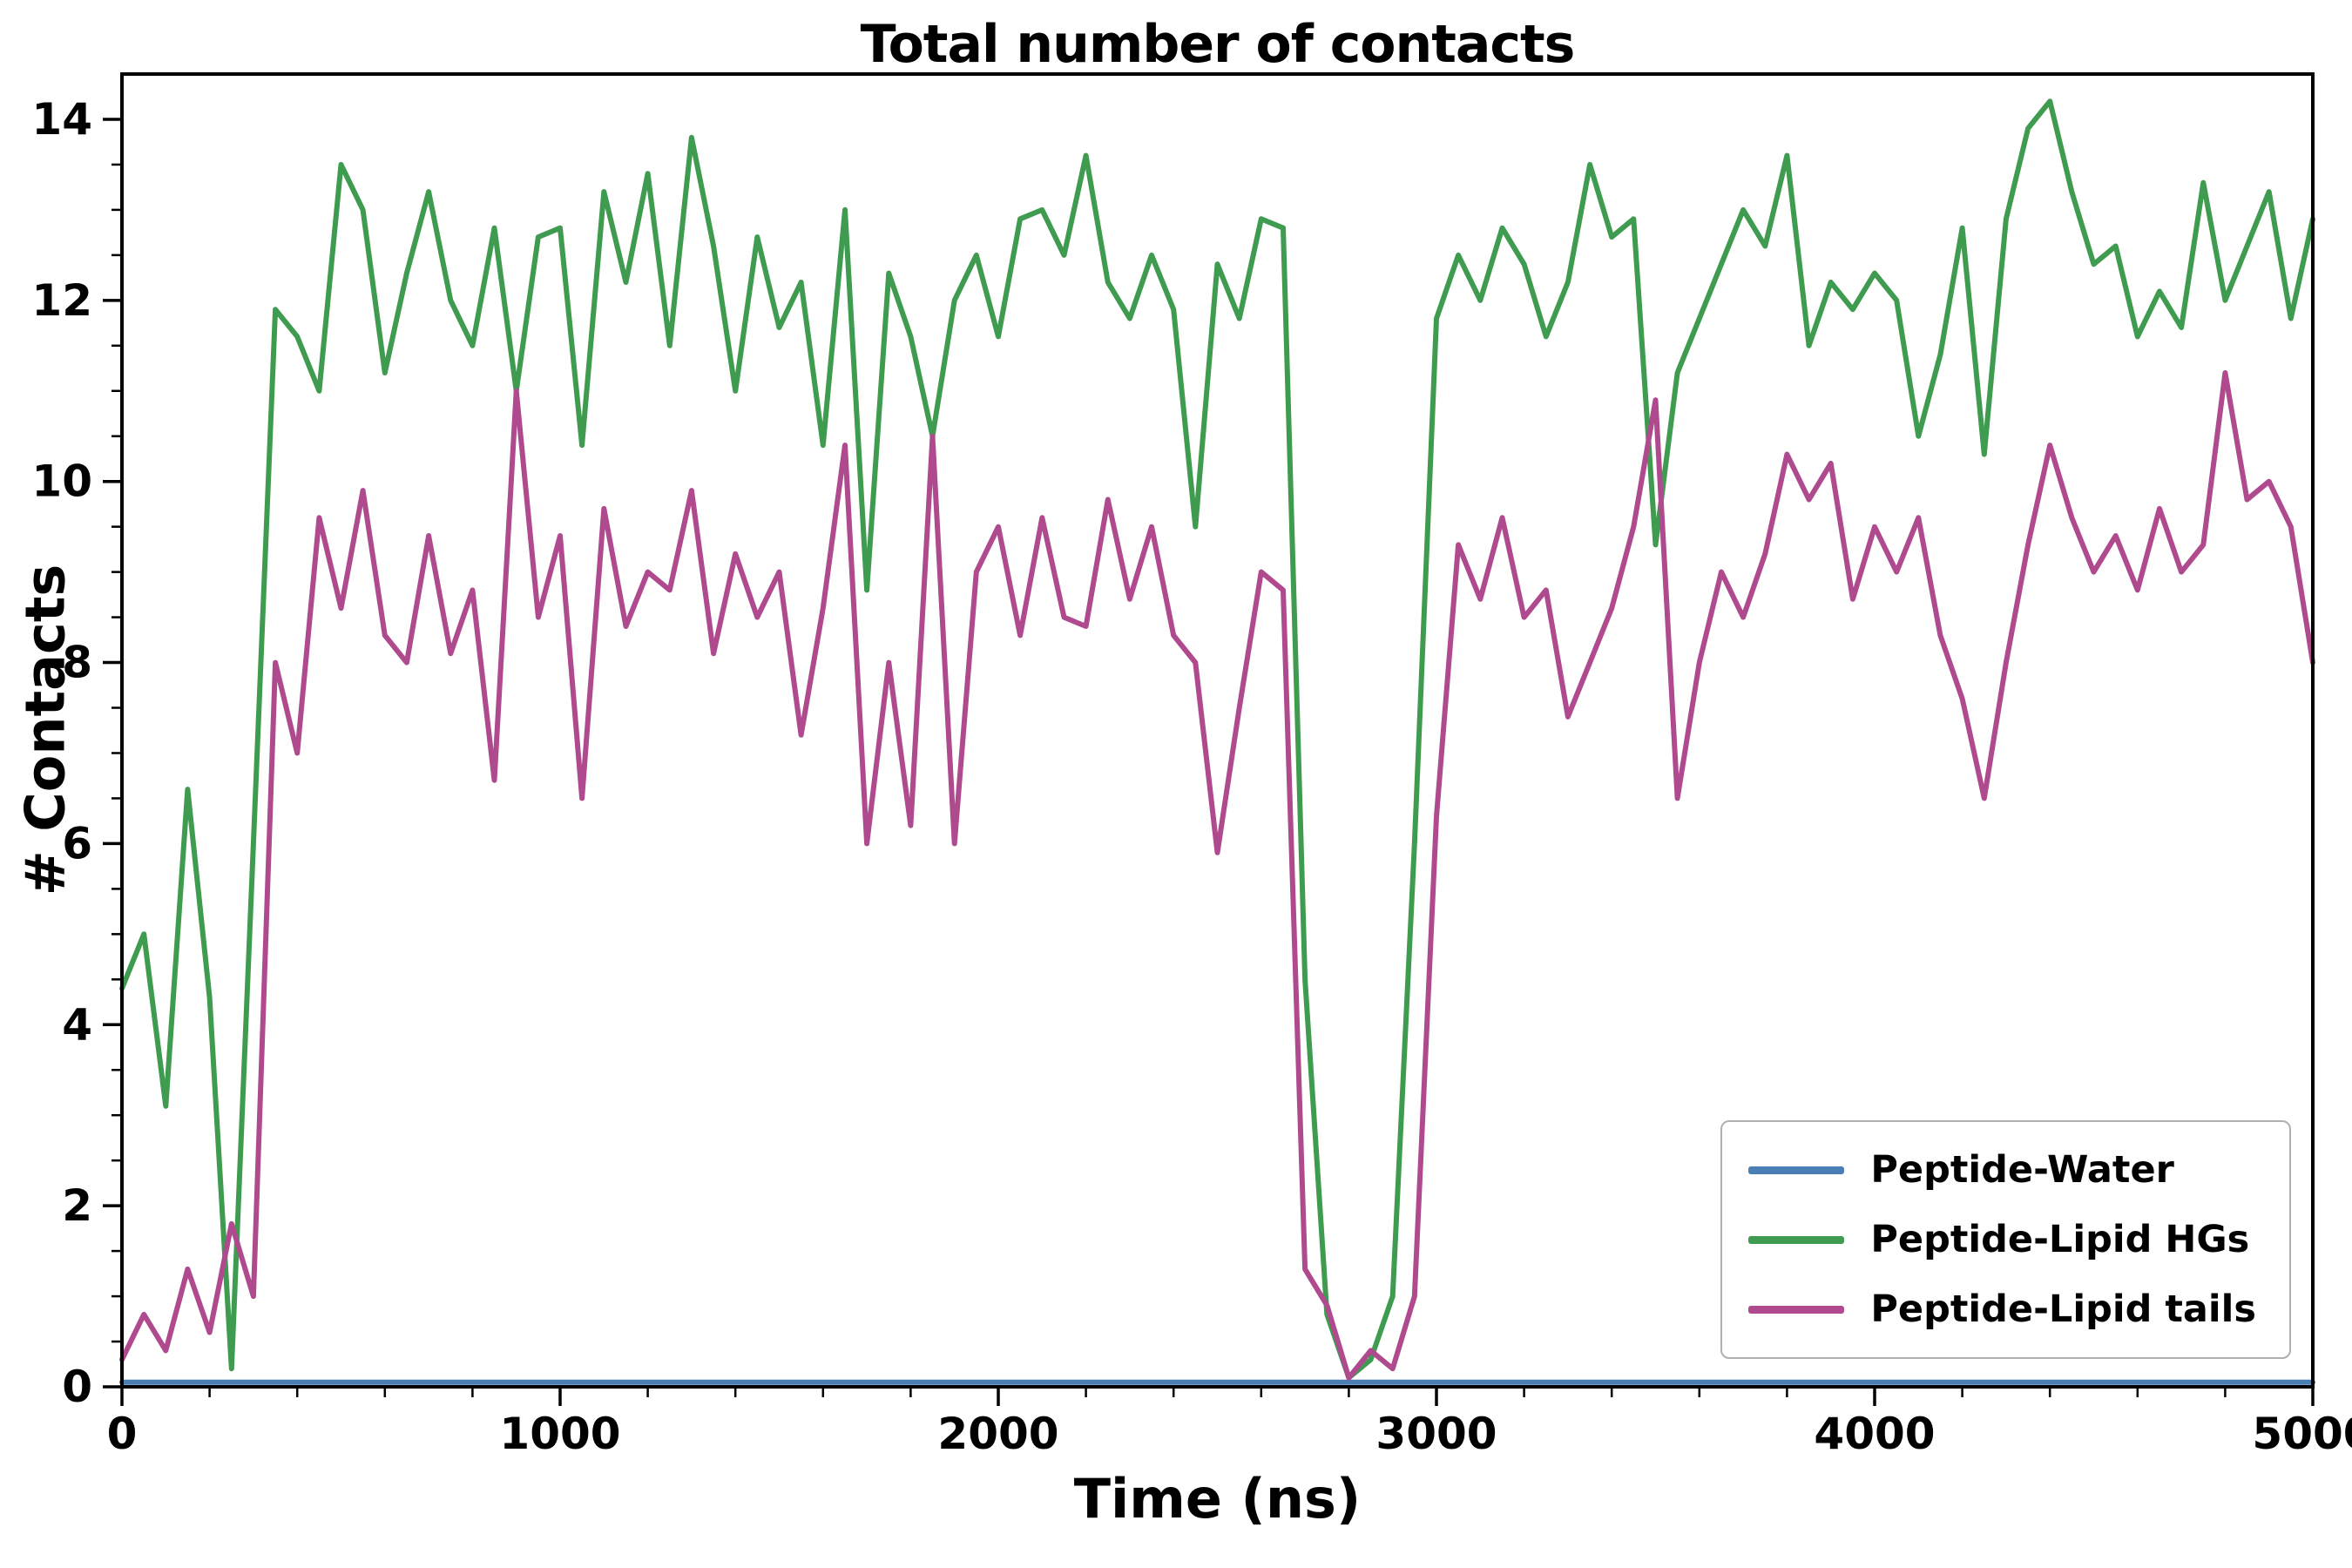  What do you see at coordinates (77, 1205) in the screenshot?
I see `y-tick-label: 2` at bounding box center [77, 1205].